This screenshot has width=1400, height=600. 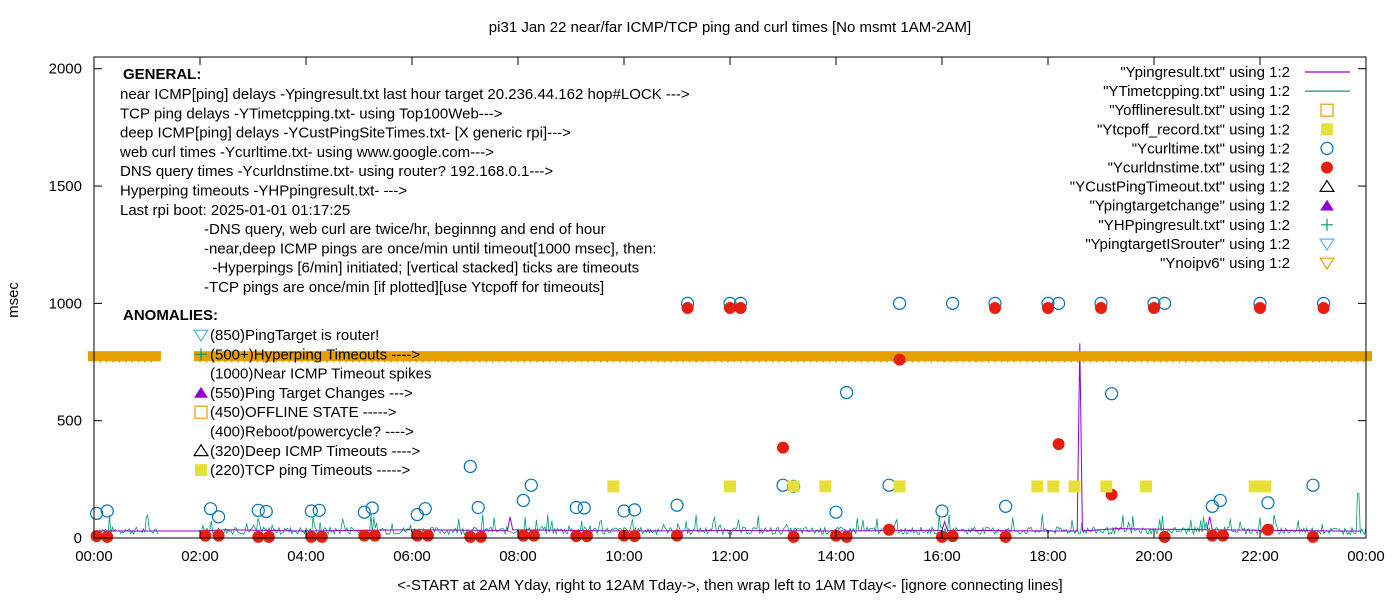 I want to click on x-tick-label: 04:00, so click(x=306, y=556).